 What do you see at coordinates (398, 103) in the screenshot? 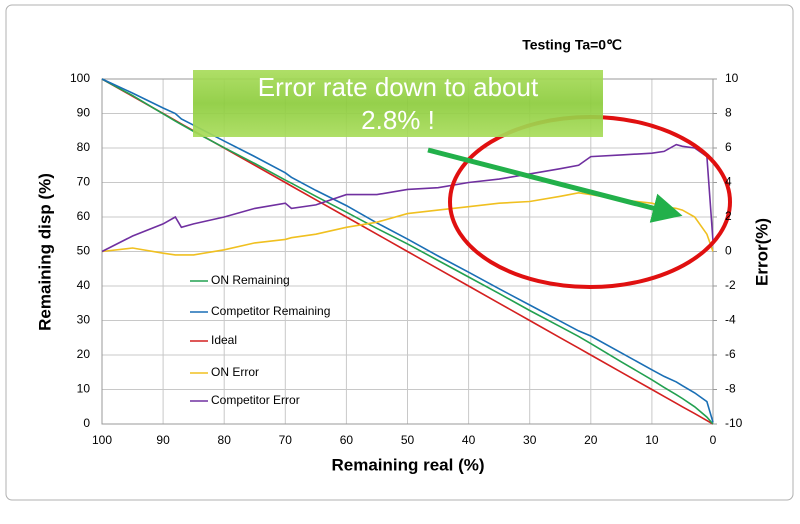
I see `callout-box` at bounding box center [398, 103].